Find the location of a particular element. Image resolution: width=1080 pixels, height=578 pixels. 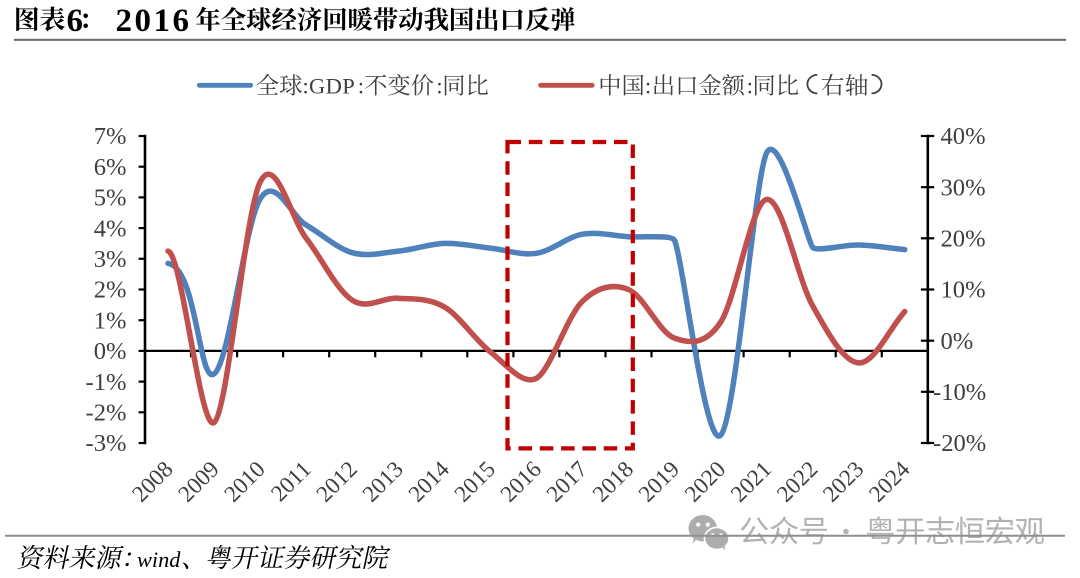

svg-text: 3% is located at coordinates (110, 259).